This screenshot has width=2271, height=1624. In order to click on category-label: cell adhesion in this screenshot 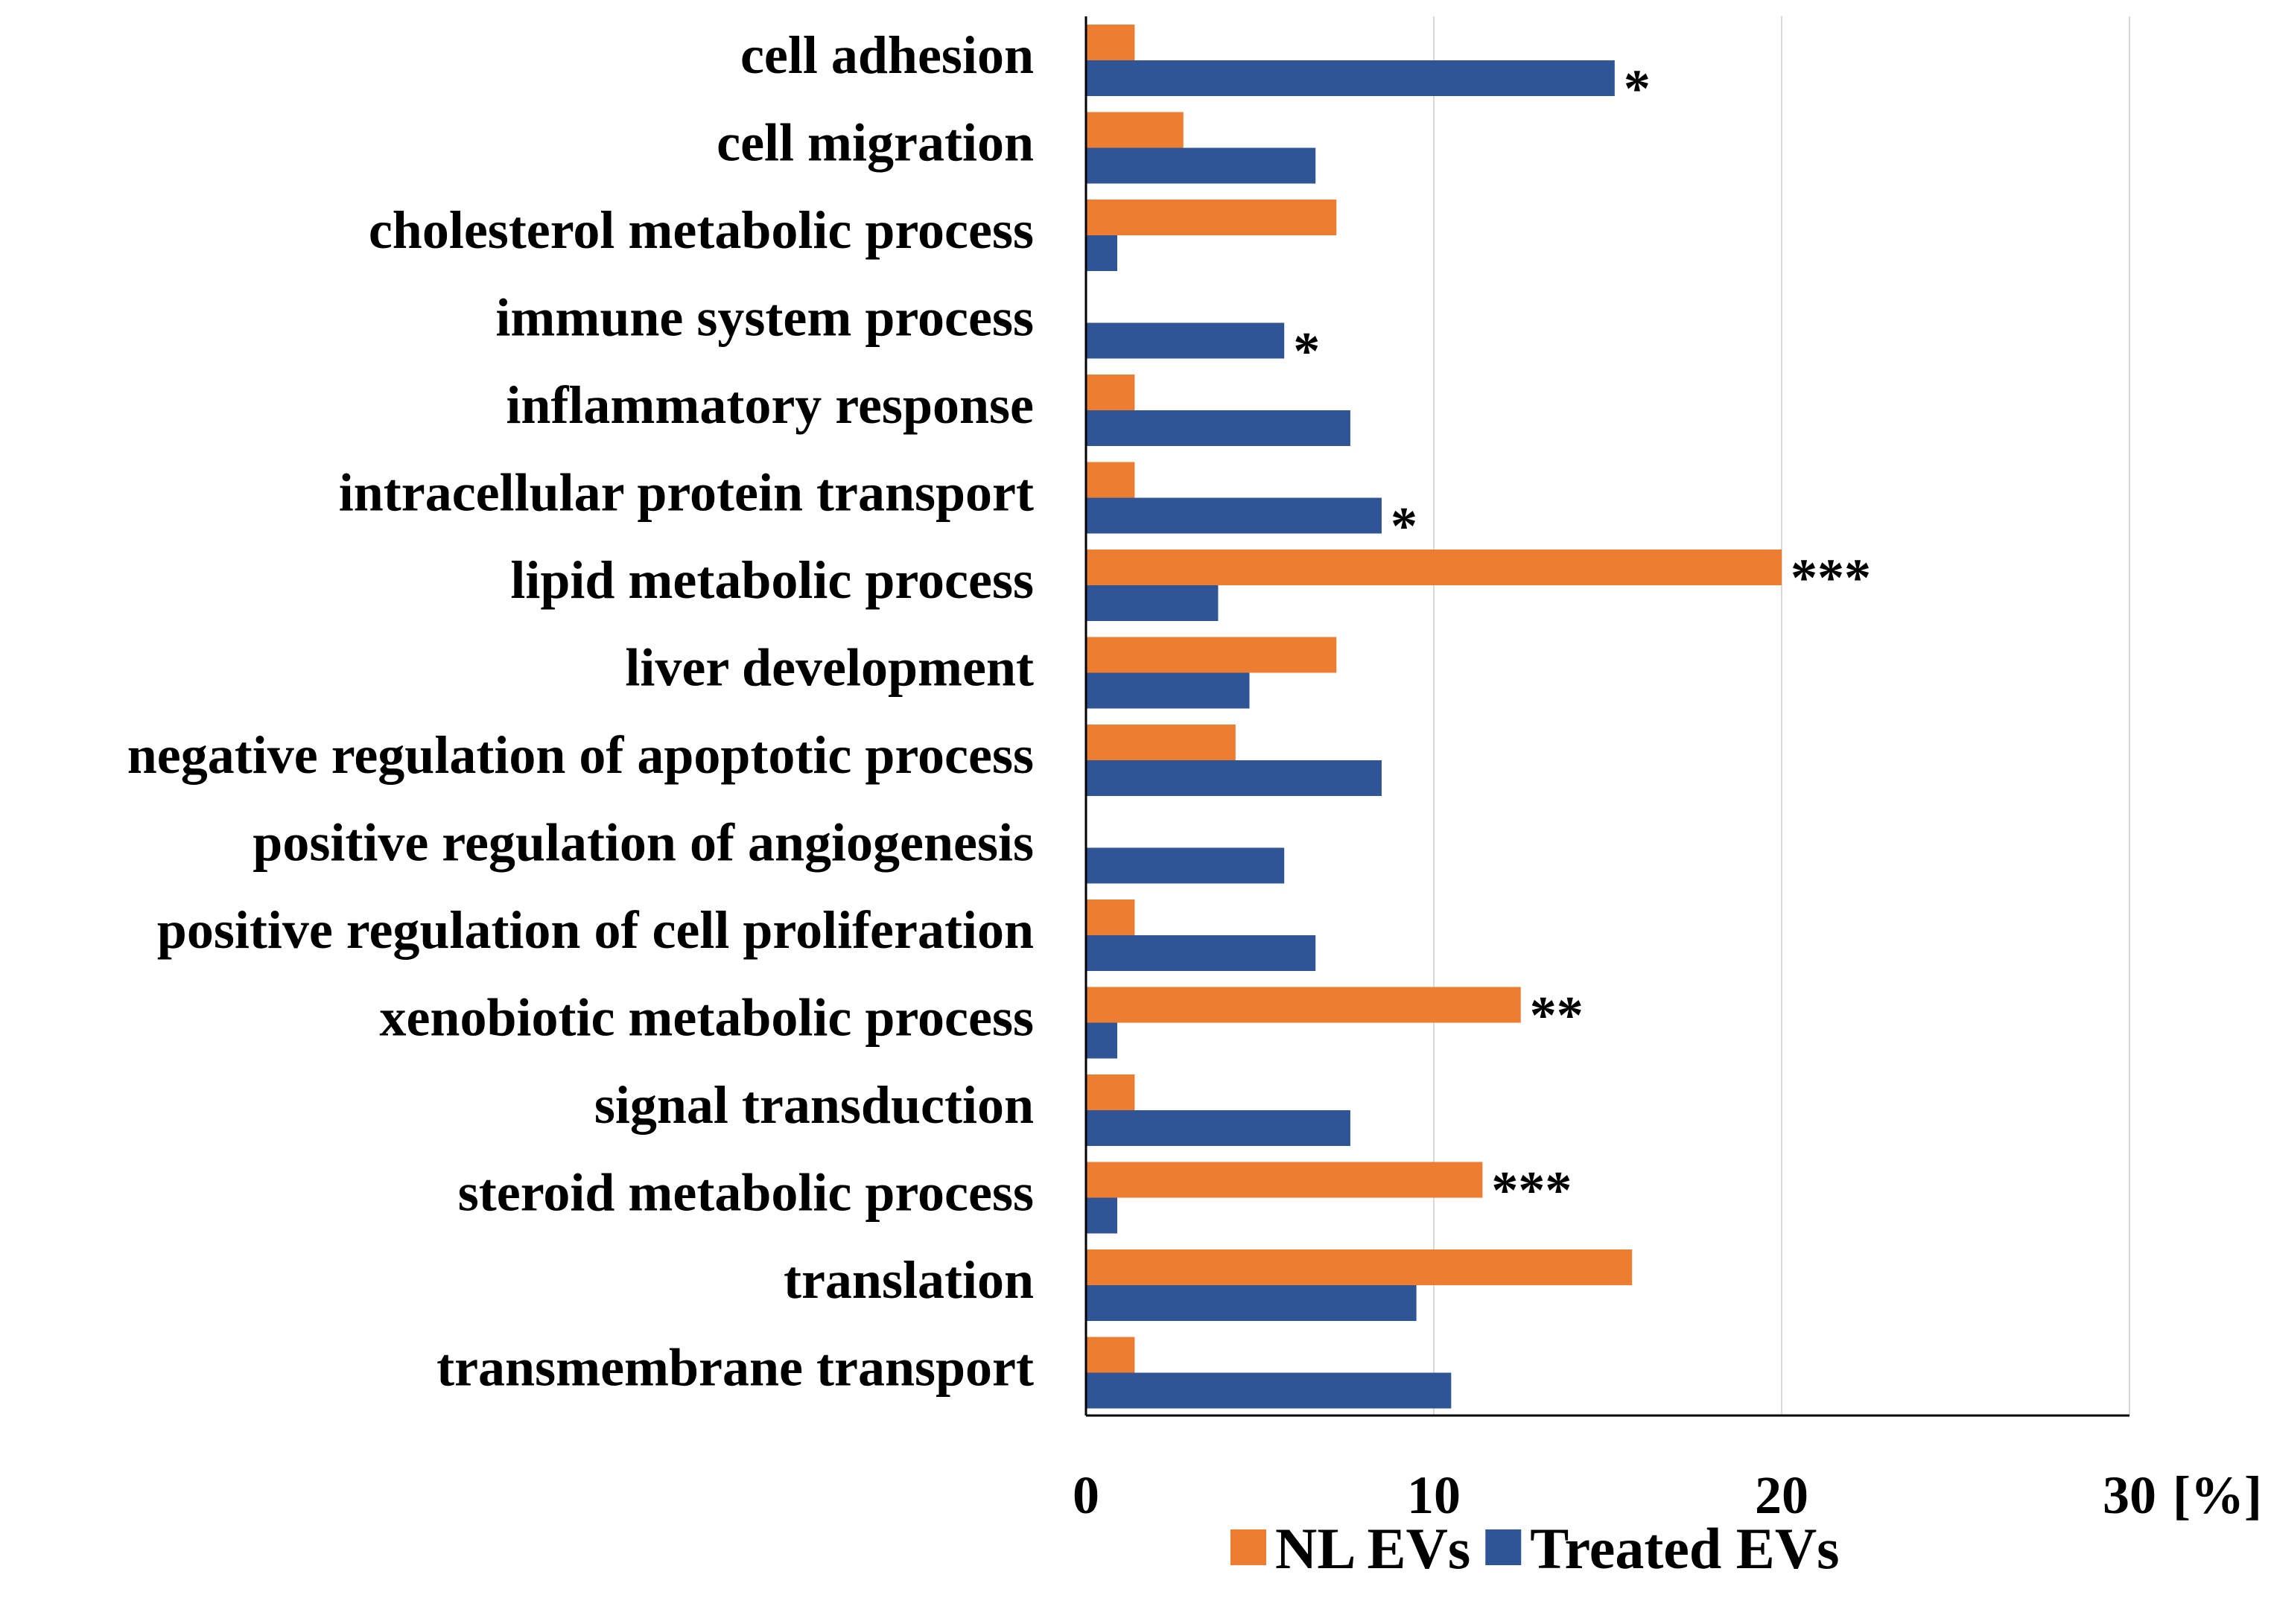, I will do `click(887, 55)`.